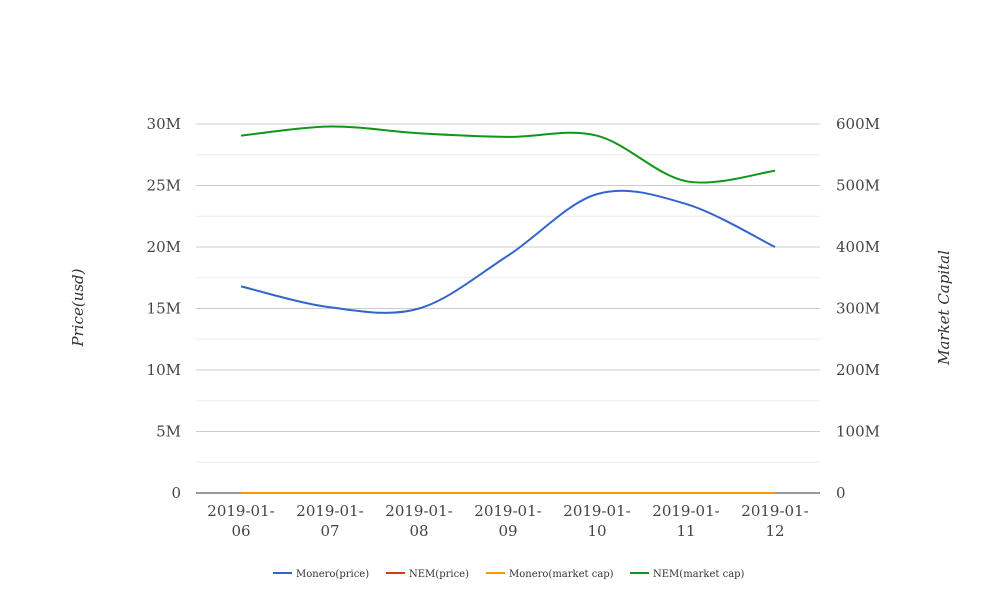 Image resolution: width=1008 pixels, height=616 pixels. Describe the element at coordinates (508, 251) in the screenshot. I see `series-line-monero-price` at that location.